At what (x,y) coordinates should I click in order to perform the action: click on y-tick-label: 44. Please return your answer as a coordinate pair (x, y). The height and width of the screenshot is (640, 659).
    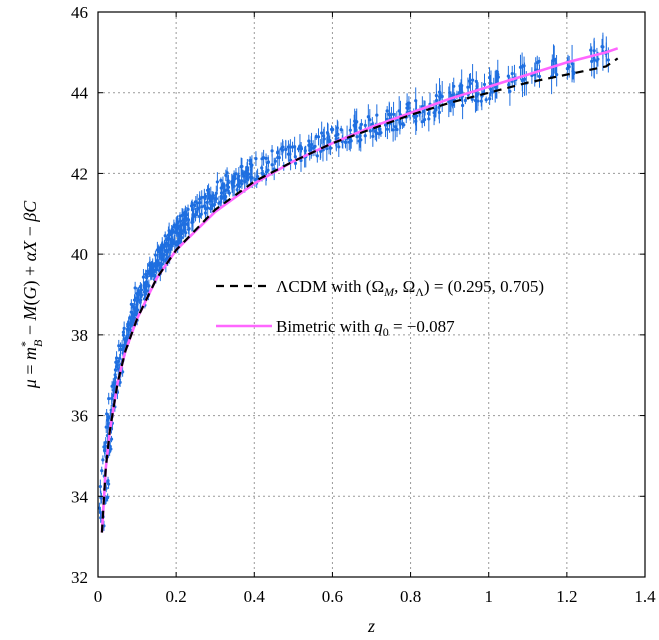
    Looking at the image, I should click on (80, 93).